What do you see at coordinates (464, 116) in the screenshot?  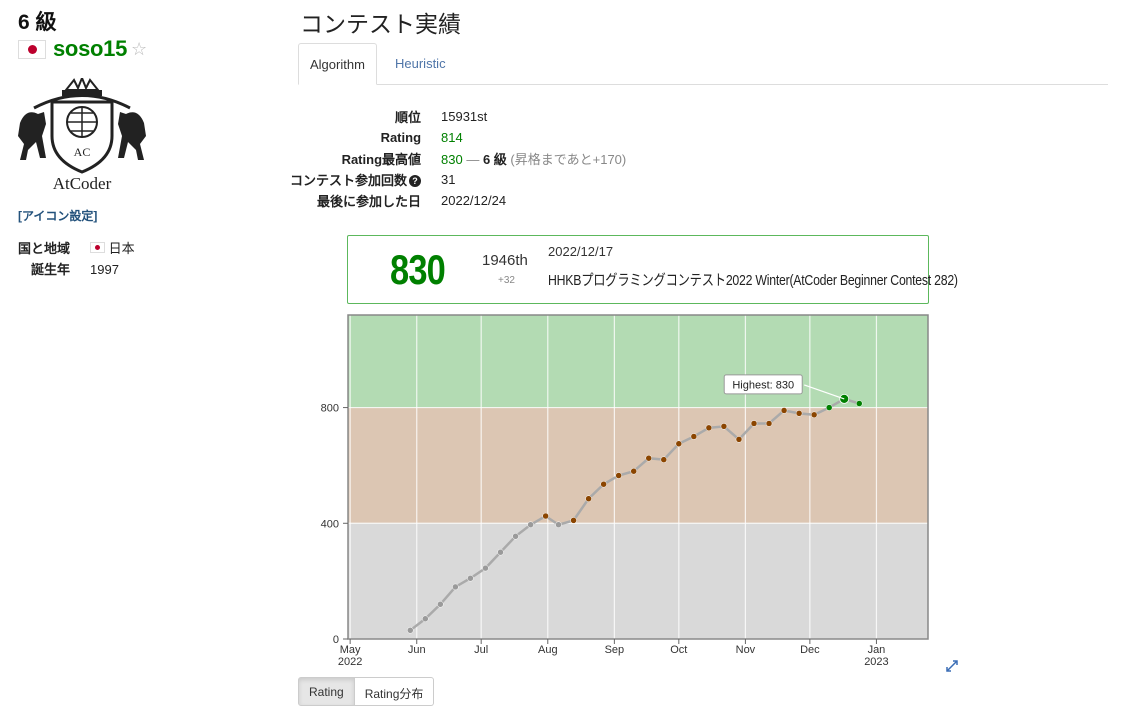 I see `rank-value: 15931st` at bounding box center [464, 116].